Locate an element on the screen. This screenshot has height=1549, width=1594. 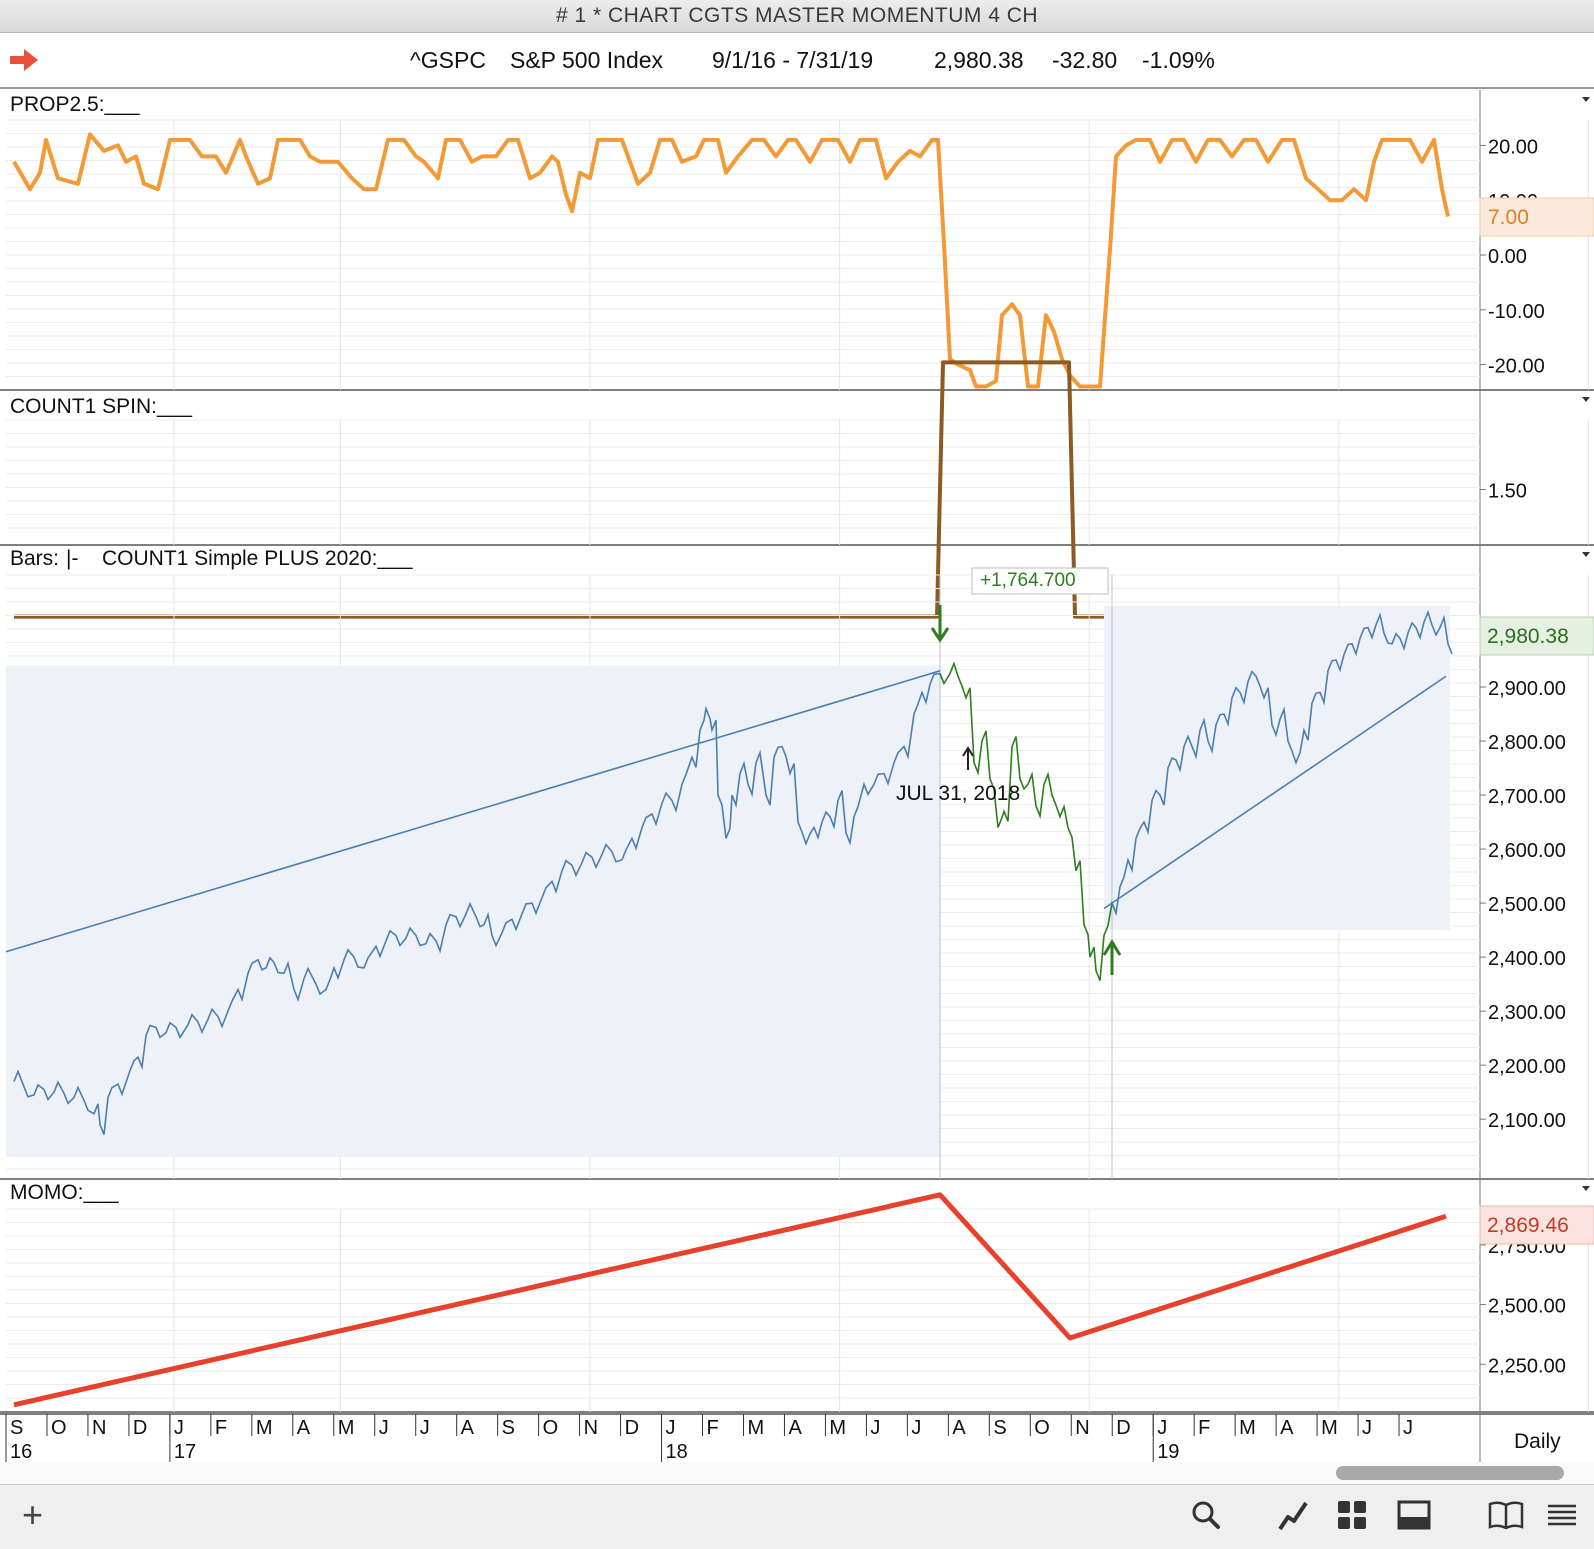
year-label: 16 is located at coordinates (21, 1451).